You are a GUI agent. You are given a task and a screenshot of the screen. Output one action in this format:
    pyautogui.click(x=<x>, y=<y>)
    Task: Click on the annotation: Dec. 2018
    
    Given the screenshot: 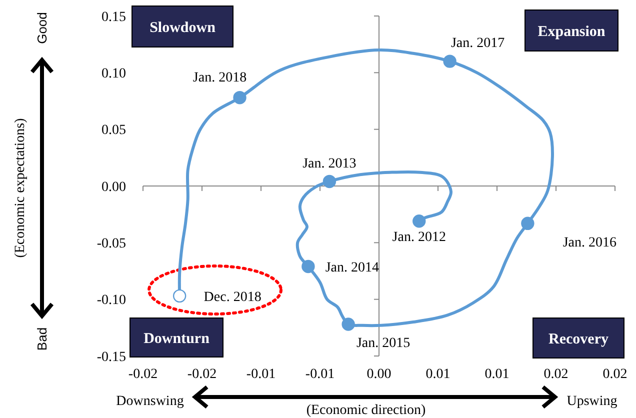 What is the action you would take?
    pyautogui.click(x=233, y=297)
    